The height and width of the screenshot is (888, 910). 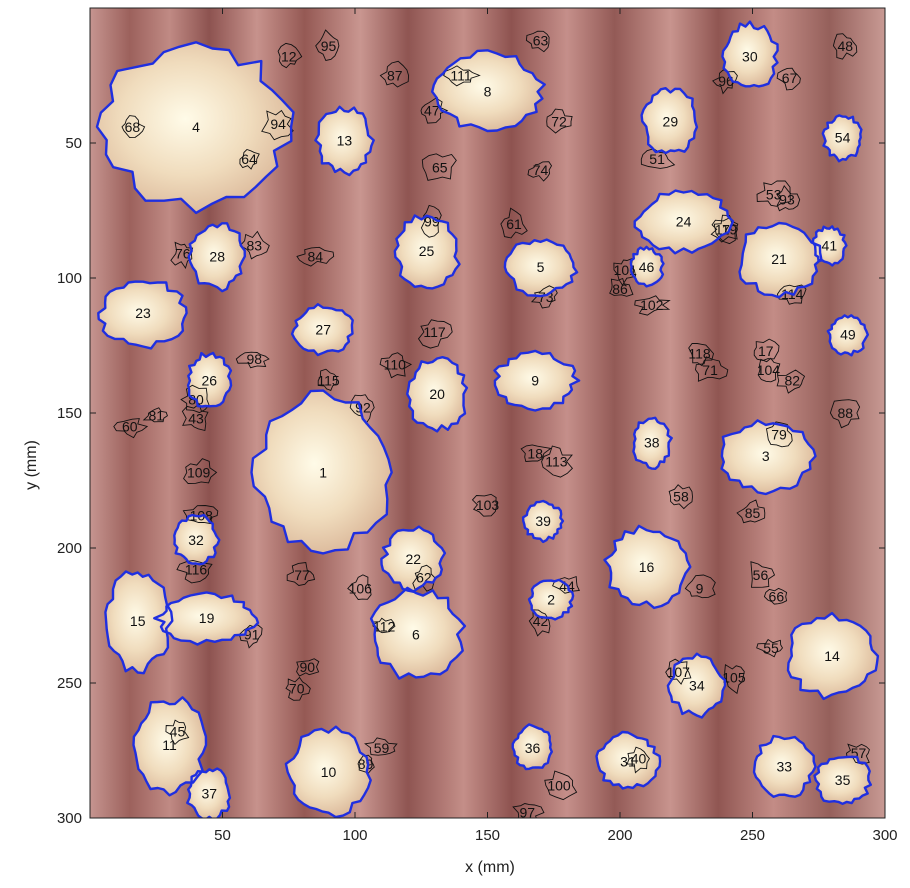 I want to click on minor-label-95: 95, so click(x=329, y=46).